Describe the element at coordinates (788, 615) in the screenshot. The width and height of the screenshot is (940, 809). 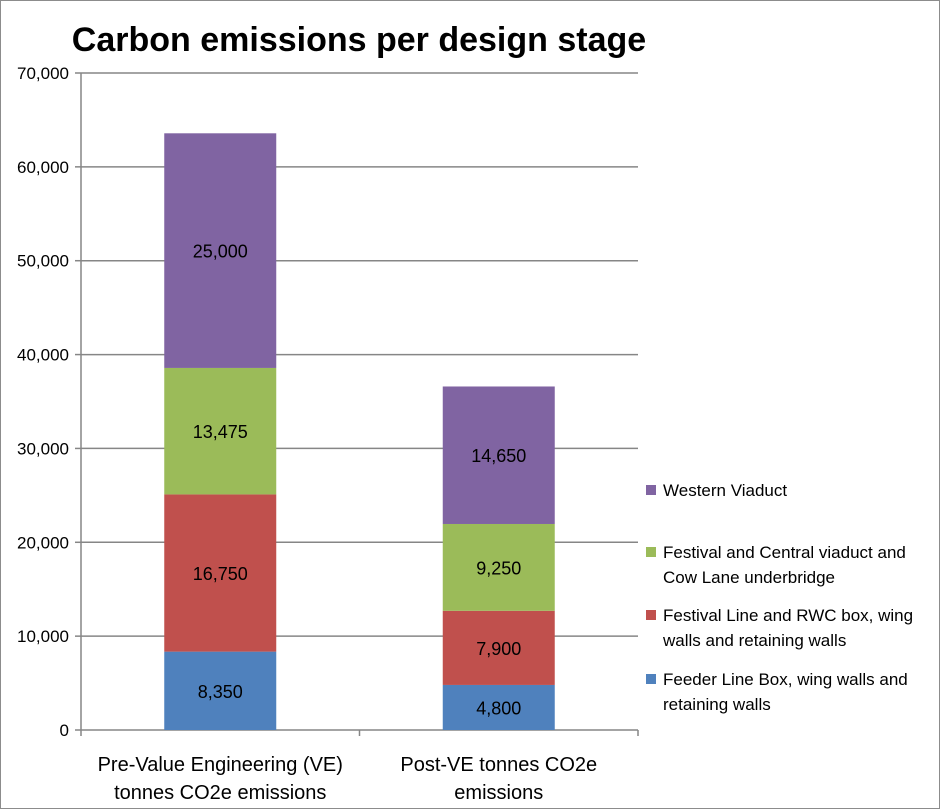
I see `legend-label: Festival Line and RWC box, wing` at that location.